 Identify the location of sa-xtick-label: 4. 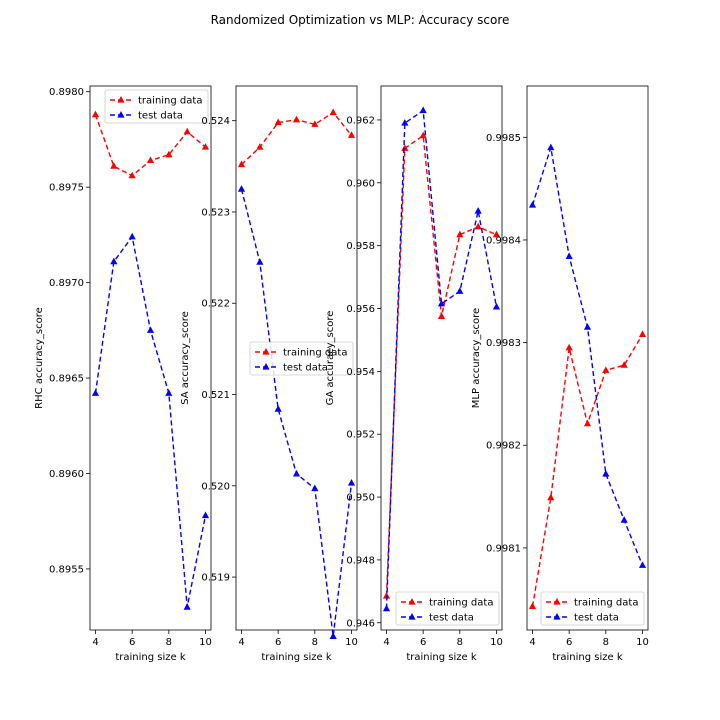
(241, 642).